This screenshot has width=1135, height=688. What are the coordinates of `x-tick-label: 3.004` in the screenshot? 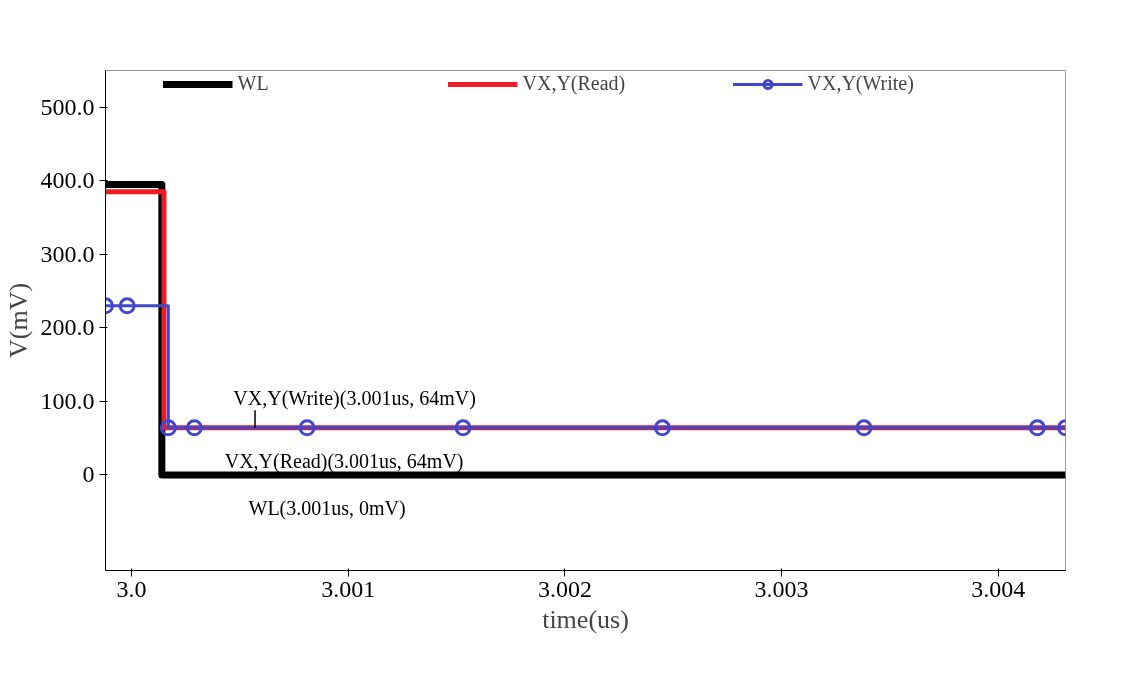 It's located at (998, 588).